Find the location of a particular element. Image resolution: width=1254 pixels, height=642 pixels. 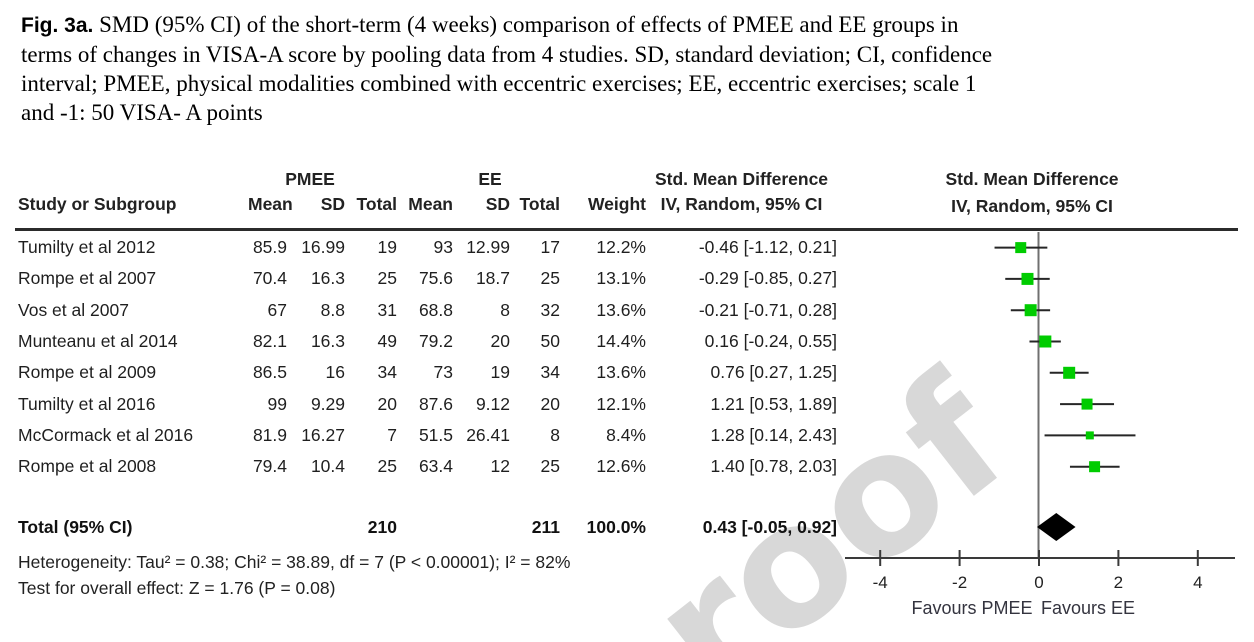

cell-total-pmee: 19 is located at coordinates (387, 247).